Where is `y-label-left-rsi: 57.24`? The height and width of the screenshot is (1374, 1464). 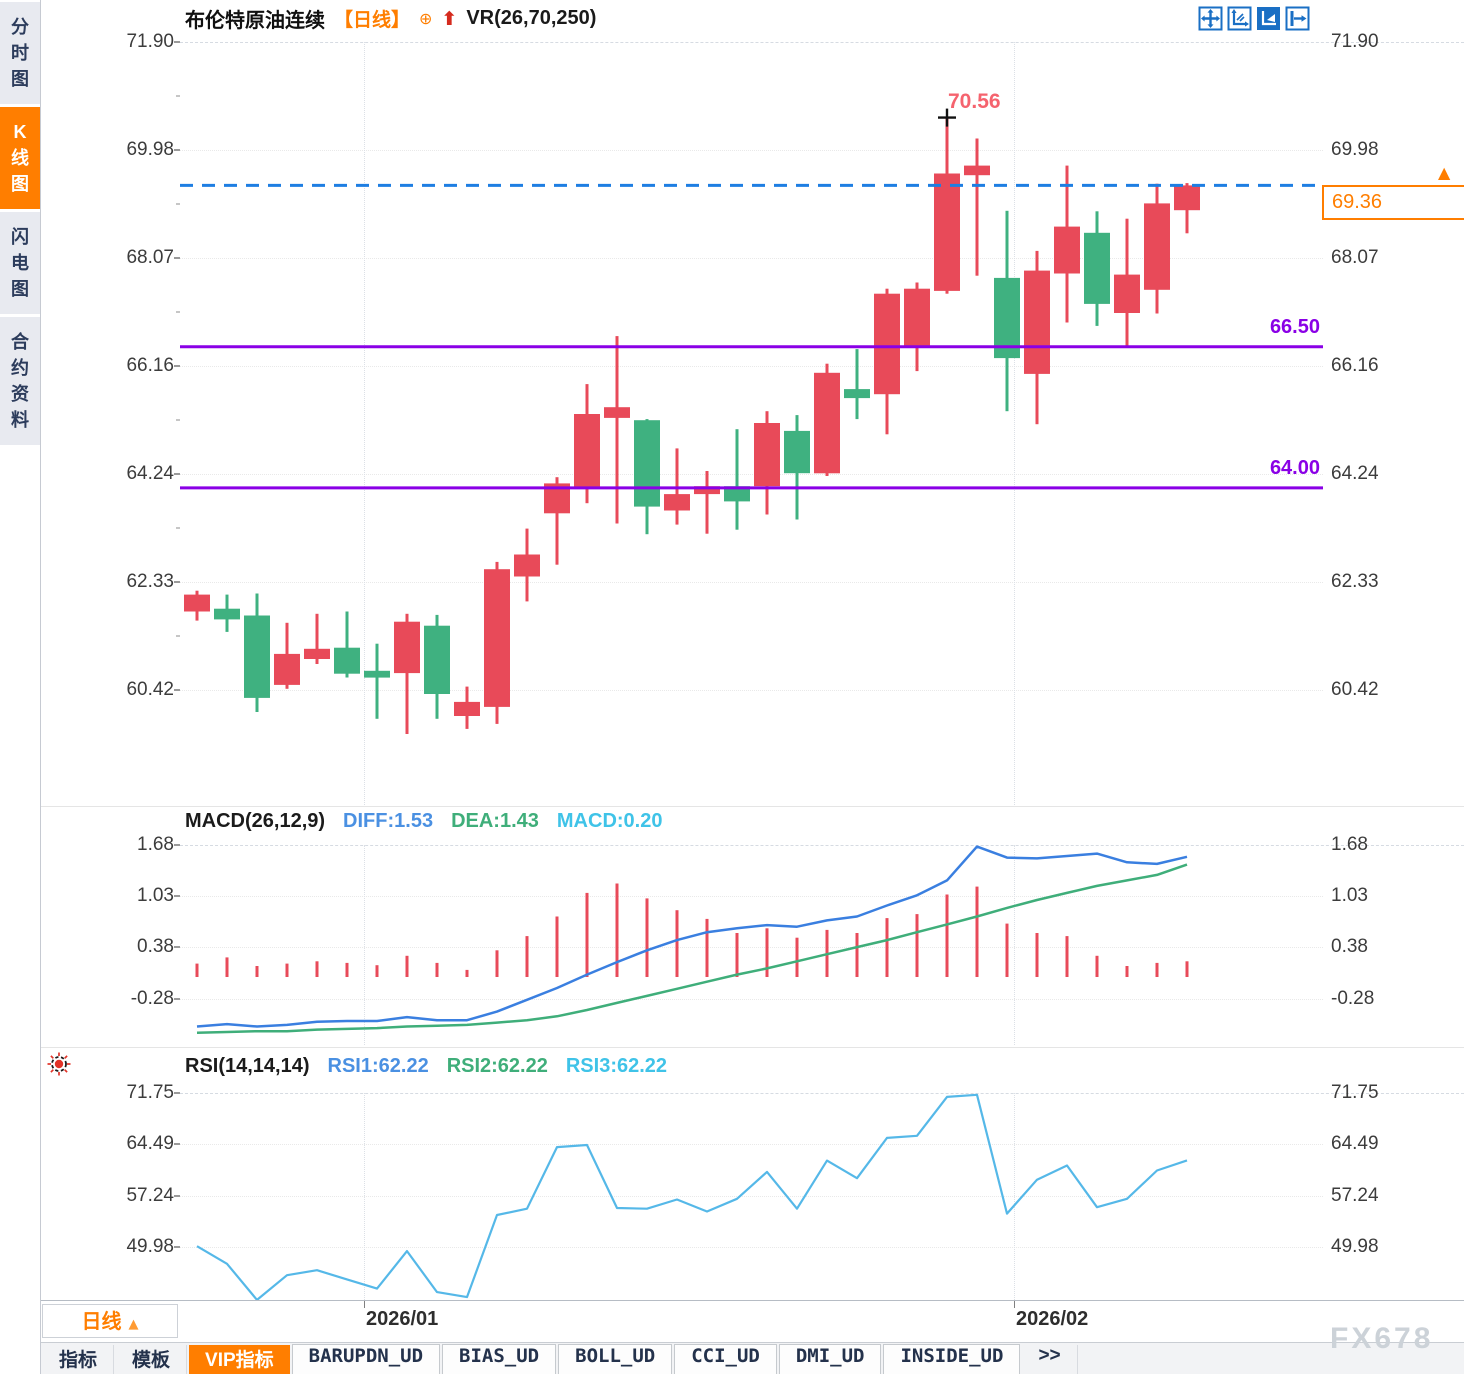 y-label-left-rsi: 57.24 is located at coordinates (150, 1195).